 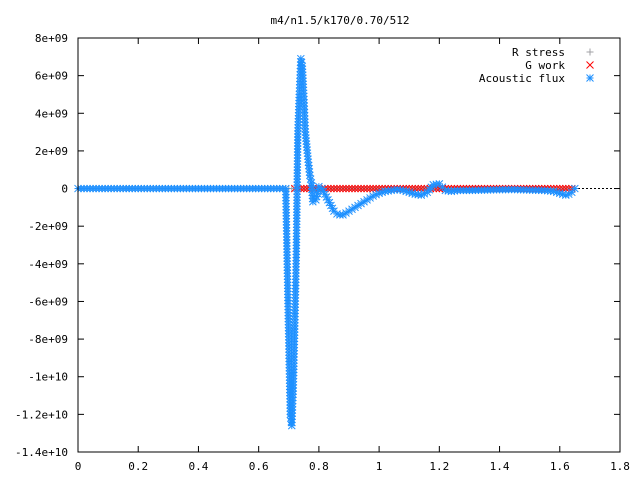 What do you see at coordinates (48, 226) in the screenshot?
I see `y-tick-label: -2e+09` at bounding box center [48, 226].